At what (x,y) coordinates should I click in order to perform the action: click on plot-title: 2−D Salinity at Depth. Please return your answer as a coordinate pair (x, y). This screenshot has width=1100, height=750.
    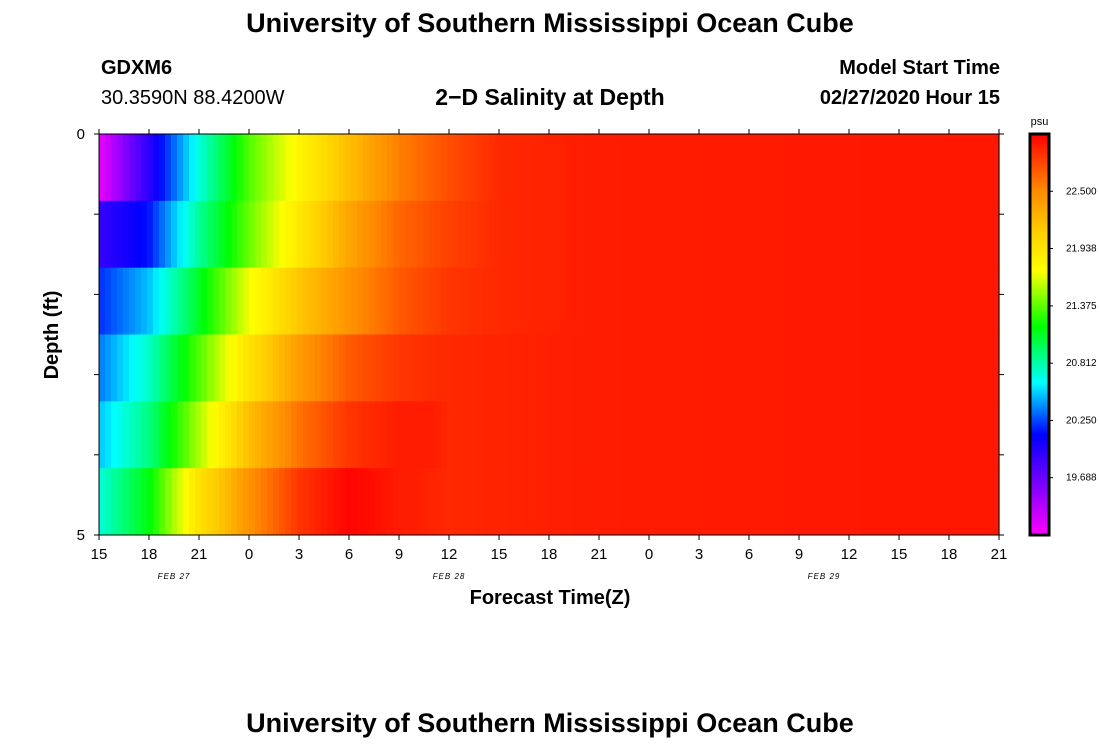
    Looking at the image, I should click on (550, 97).